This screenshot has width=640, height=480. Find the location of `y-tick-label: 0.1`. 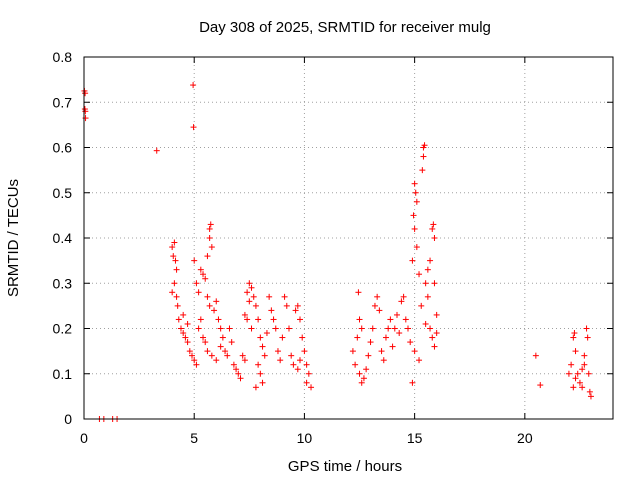

y-tick-label: 0.1 is located at coordinates (63, 374).